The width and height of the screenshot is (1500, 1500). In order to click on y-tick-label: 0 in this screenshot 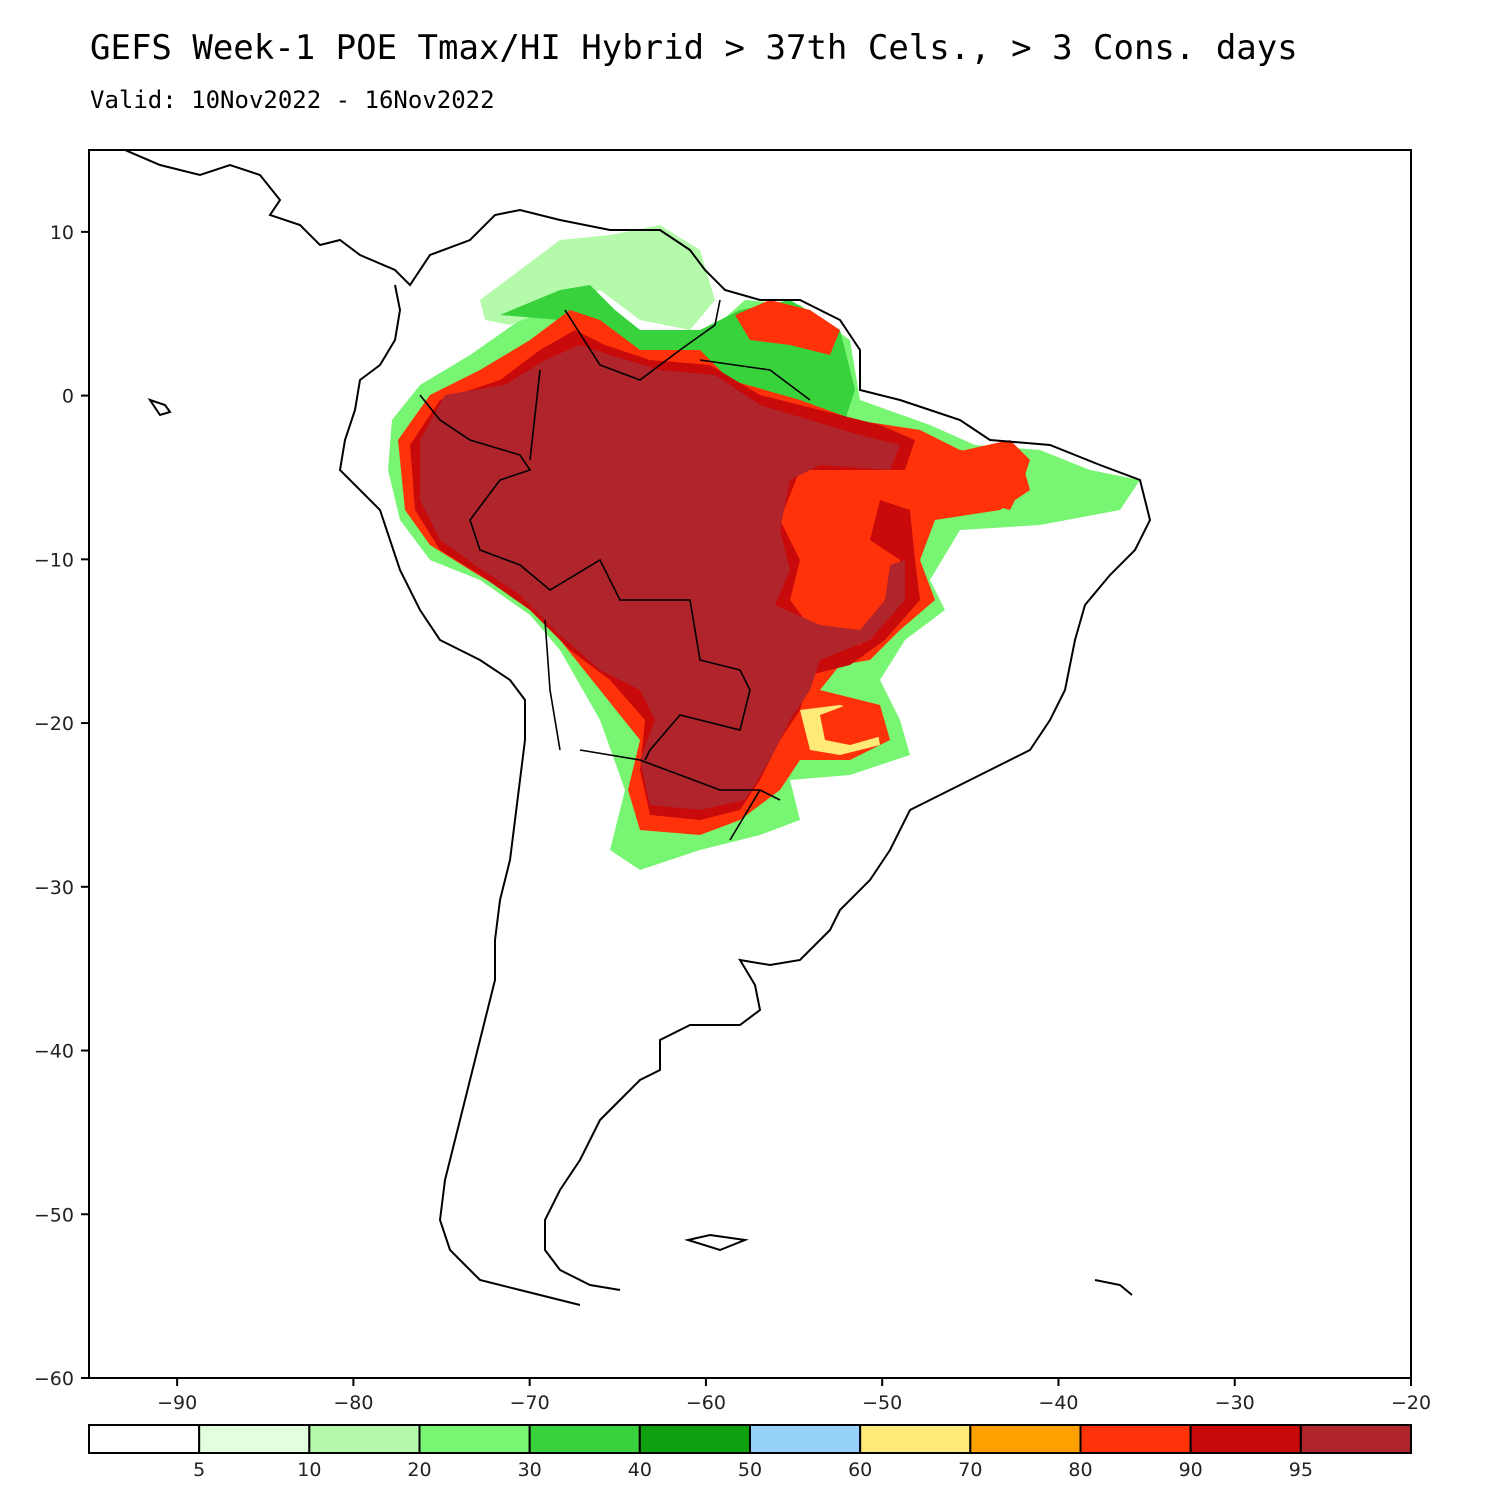, I will do `click(68, 397)`.